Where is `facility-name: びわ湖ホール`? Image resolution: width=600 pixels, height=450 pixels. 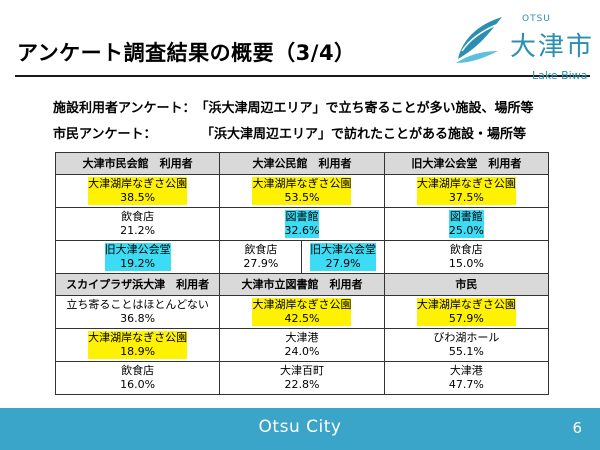
facility-name: びわ湖ホール is located at coordinates (466, 337).